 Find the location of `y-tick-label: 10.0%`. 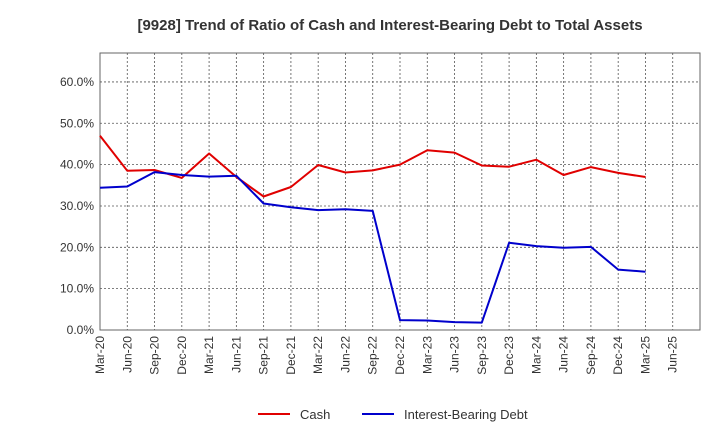

y-tick-label: 10.0% is located at coordinates (77, 289).